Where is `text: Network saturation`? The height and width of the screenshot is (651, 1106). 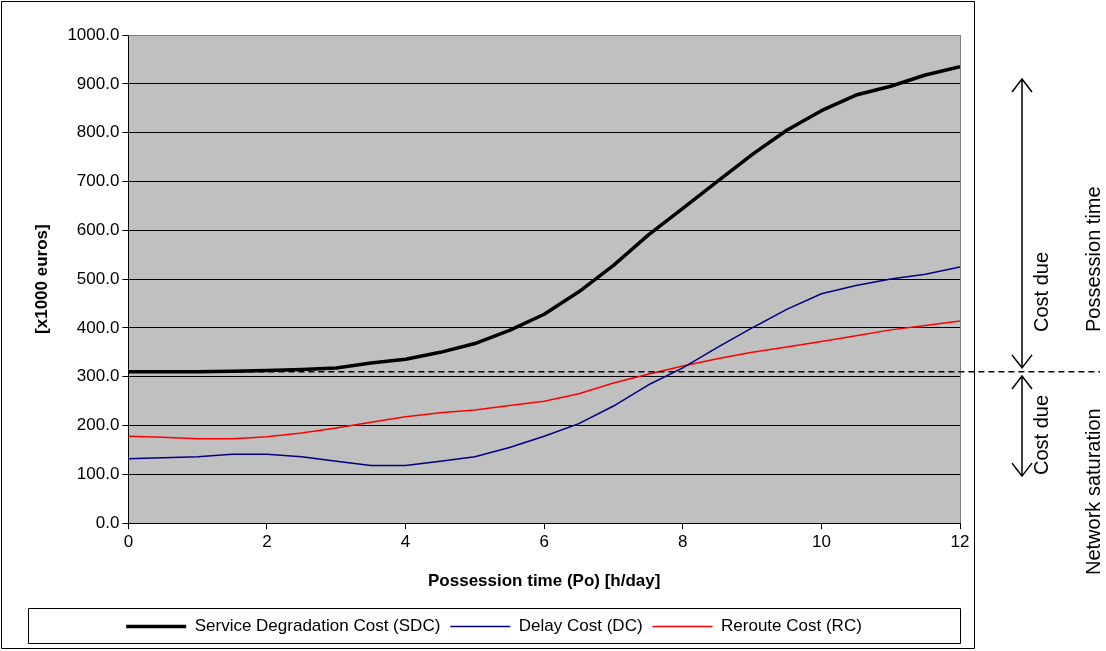 text: Network saturation is located at coordinates (1093, 491).